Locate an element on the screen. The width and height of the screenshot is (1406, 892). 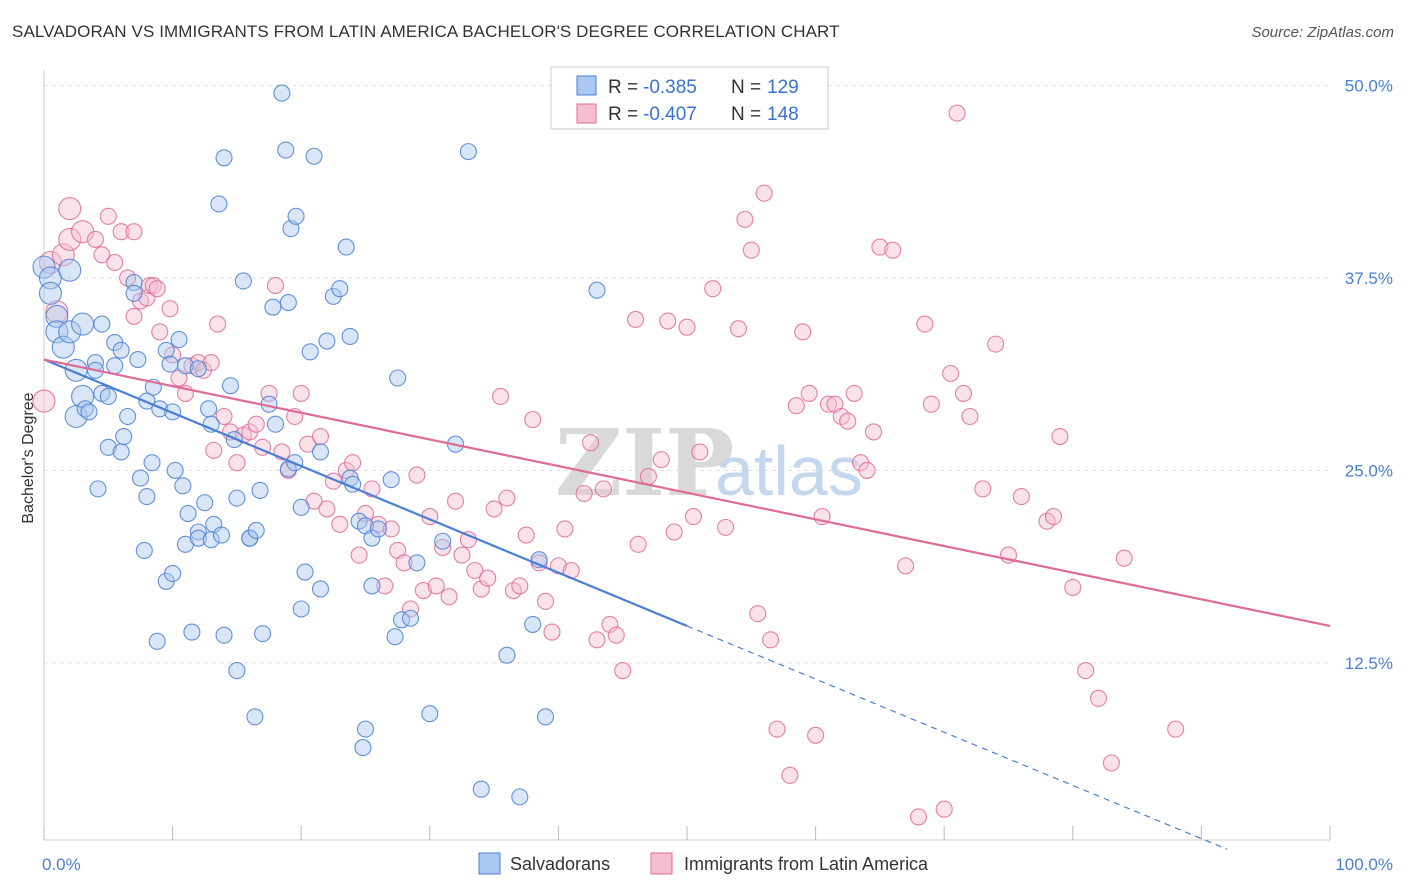
x-tick-label: 0.0% is located at coordinates (61, 864).